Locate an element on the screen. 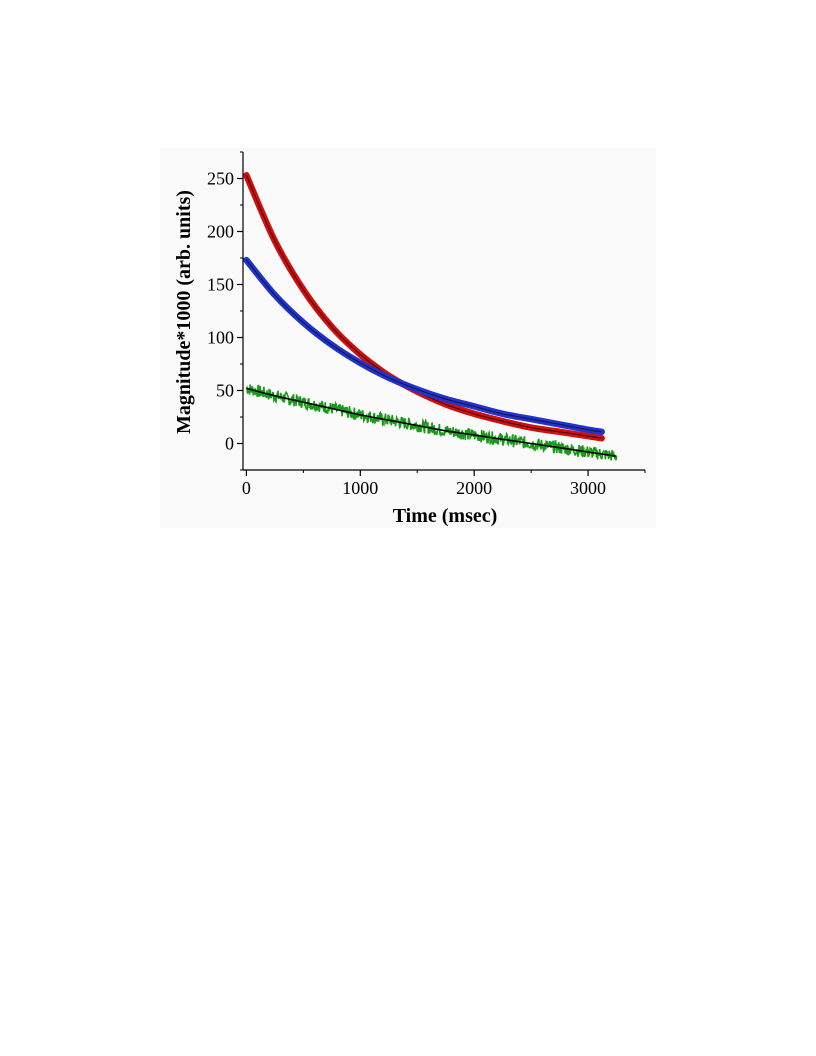 The height and width of the screenshot is (1056, 816). y-axis-title: Magnitude*1000 (arb. units) is located at coordinates (184, 312).